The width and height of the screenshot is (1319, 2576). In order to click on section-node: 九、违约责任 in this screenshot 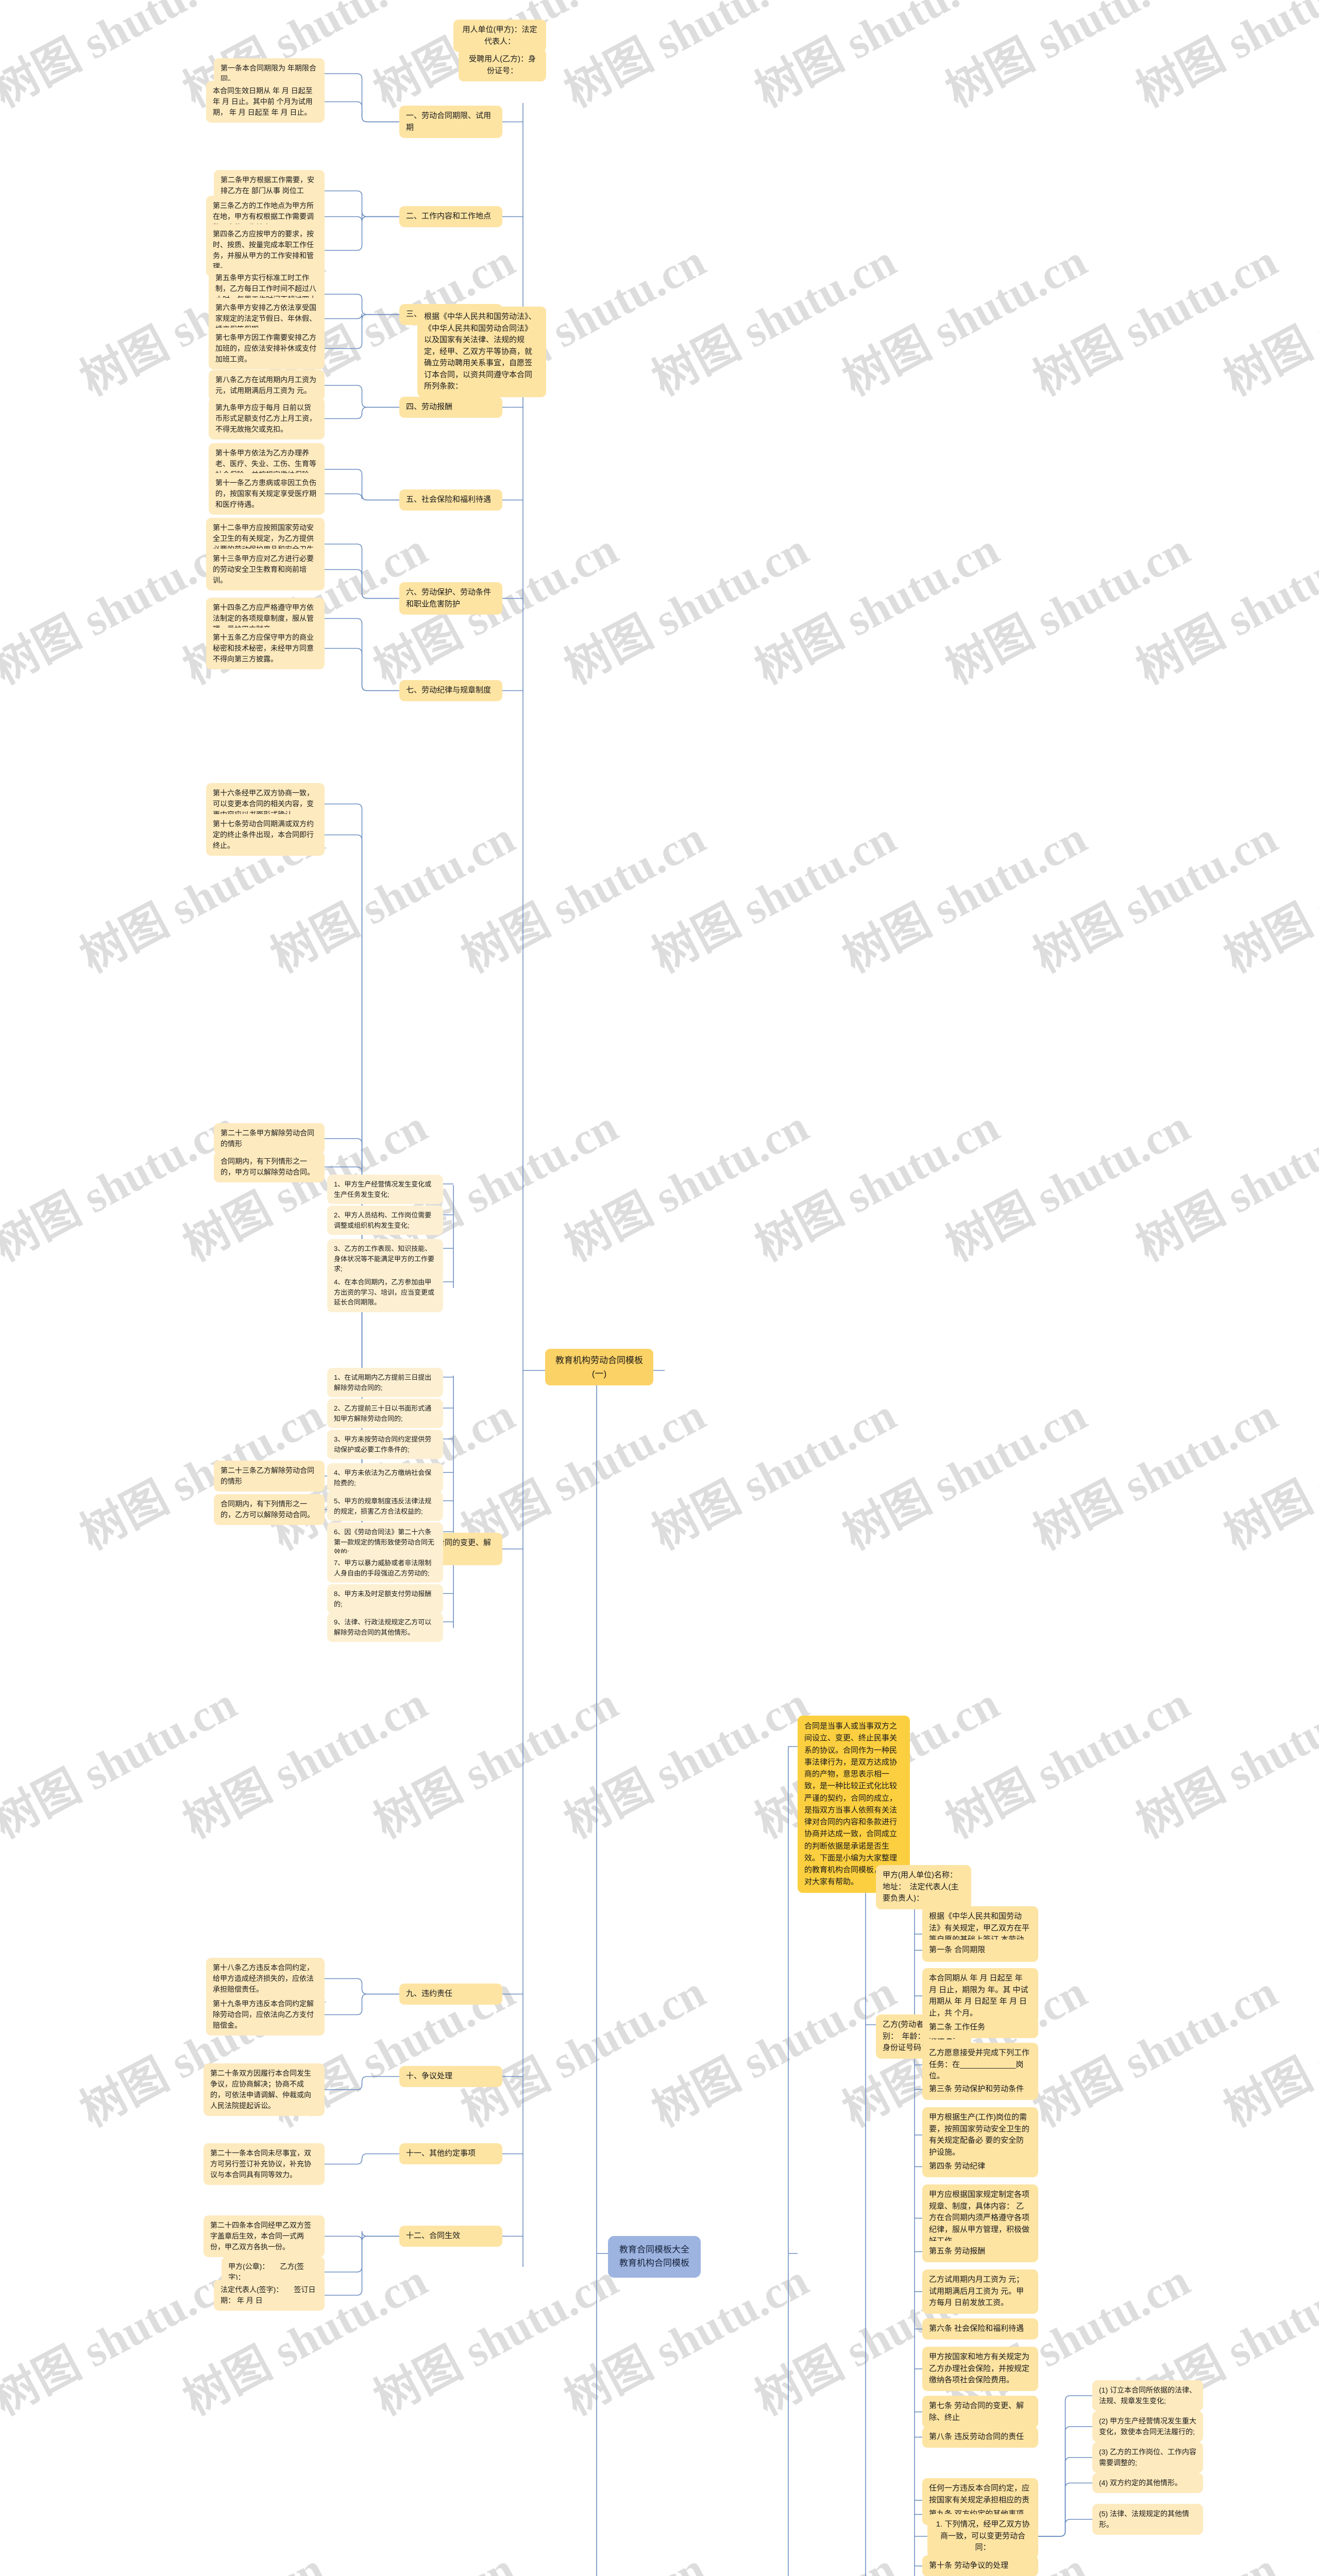, I will do `click(451, 1994)`.